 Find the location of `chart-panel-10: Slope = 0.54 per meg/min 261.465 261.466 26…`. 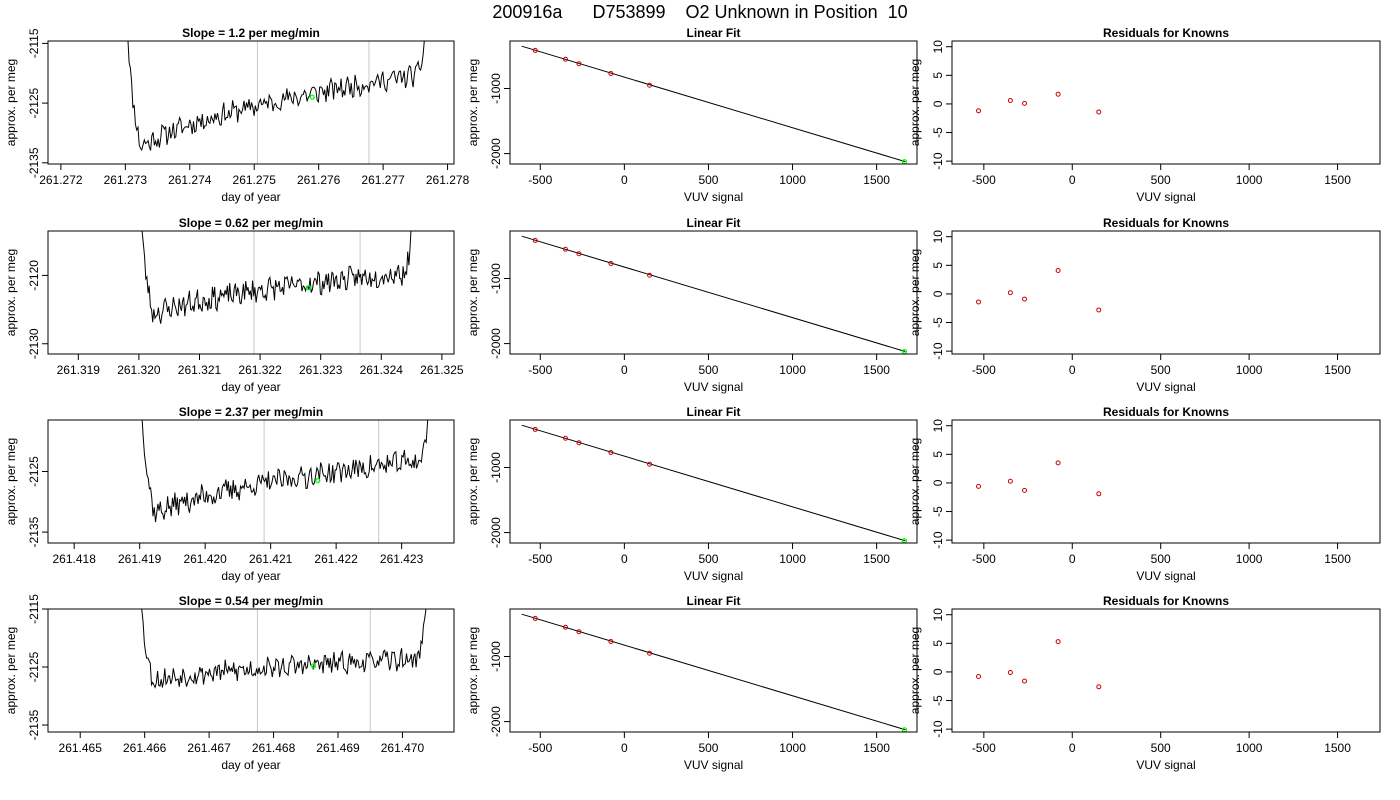

chart-panel-10: Slope = 0.54 per meg/min 261.465 261.466 26… is located at coordinates (229, 683).